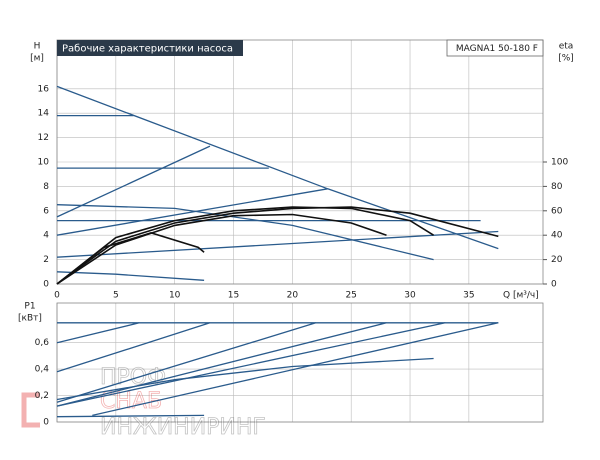 The width and height of the screenshot is (600, 460). I want to click on y2-tick-label: 60, so click(557, 211).